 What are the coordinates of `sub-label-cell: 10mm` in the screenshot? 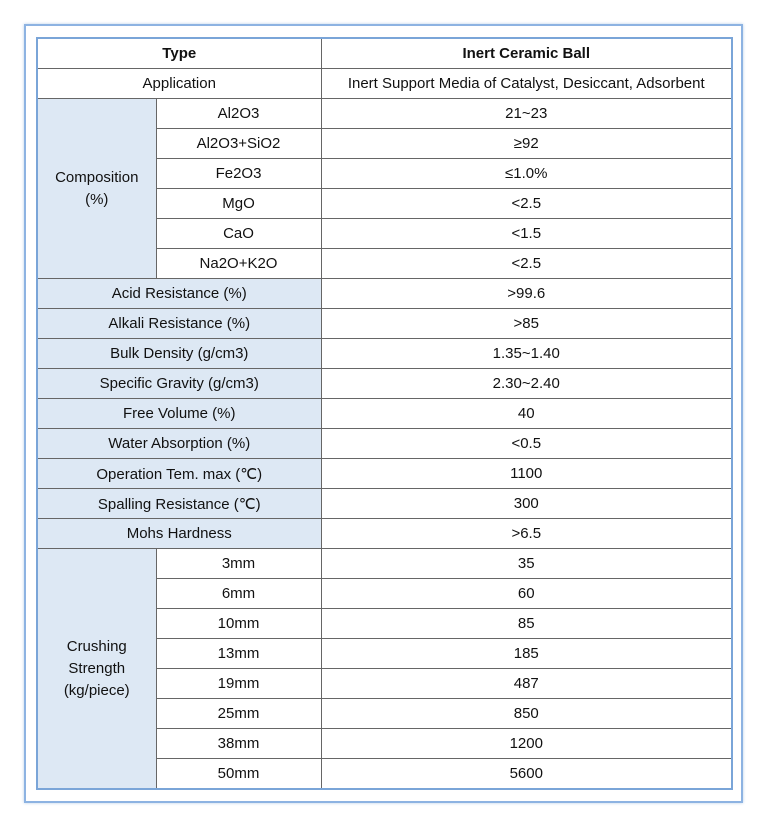 It's located at (238, 623).